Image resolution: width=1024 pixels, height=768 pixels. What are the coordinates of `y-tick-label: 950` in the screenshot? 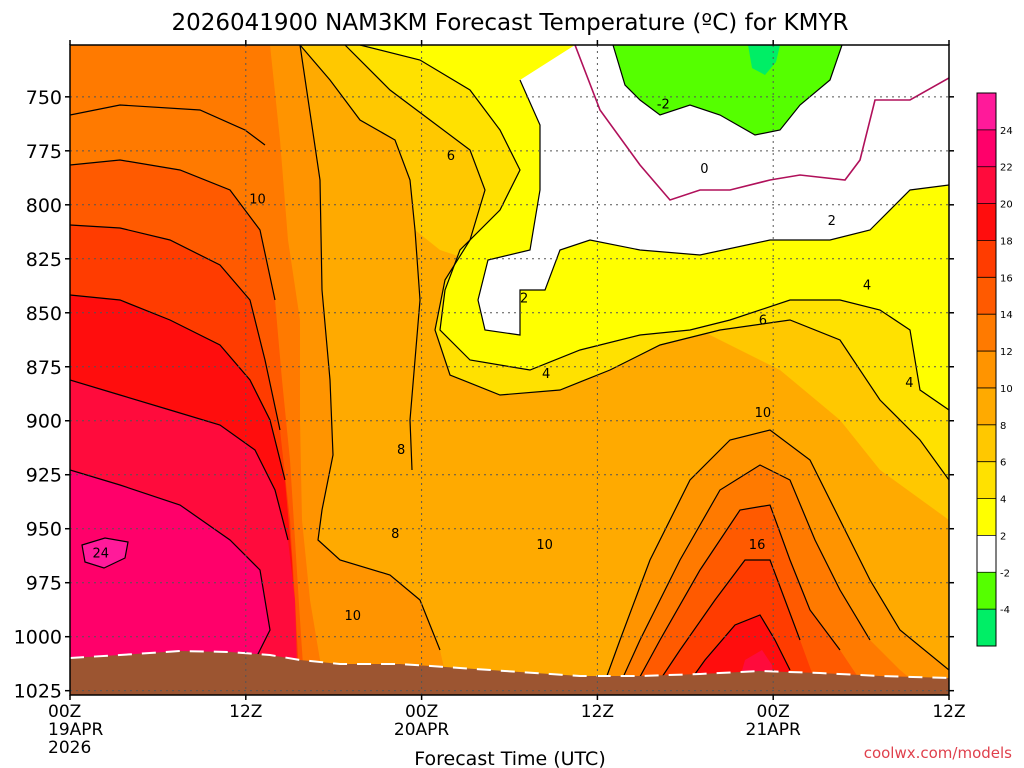 It's located at (44, 530).